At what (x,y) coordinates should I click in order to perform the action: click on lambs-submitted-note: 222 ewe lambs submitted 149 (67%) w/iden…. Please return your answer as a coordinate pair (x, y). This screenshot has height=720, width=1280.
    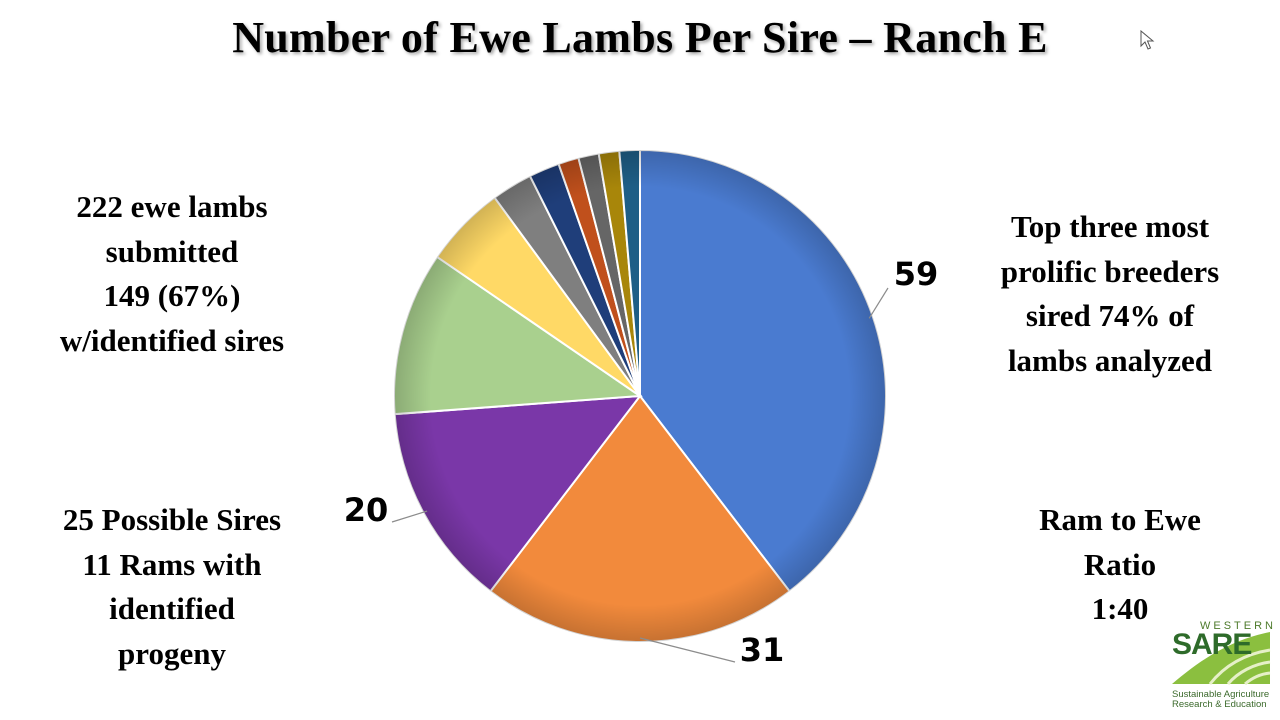
    Looking at the image, I should click on (172, 274).